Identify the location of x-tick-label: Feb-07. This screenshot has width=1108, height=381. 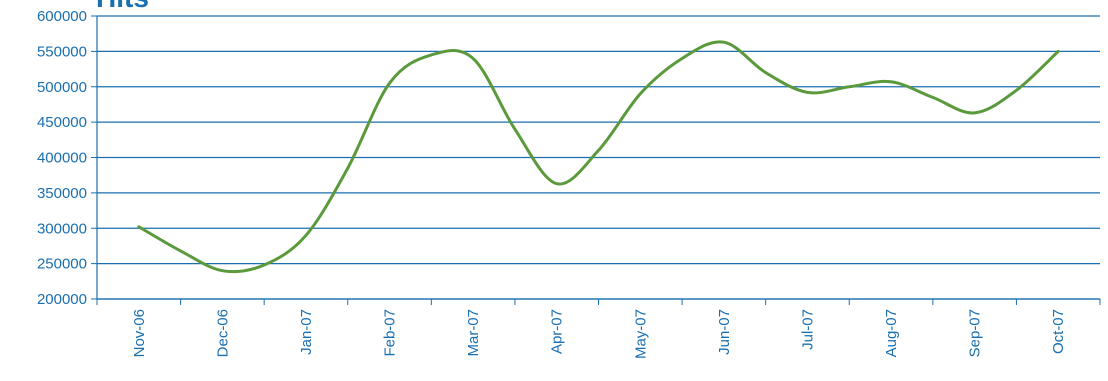
(390, 333).